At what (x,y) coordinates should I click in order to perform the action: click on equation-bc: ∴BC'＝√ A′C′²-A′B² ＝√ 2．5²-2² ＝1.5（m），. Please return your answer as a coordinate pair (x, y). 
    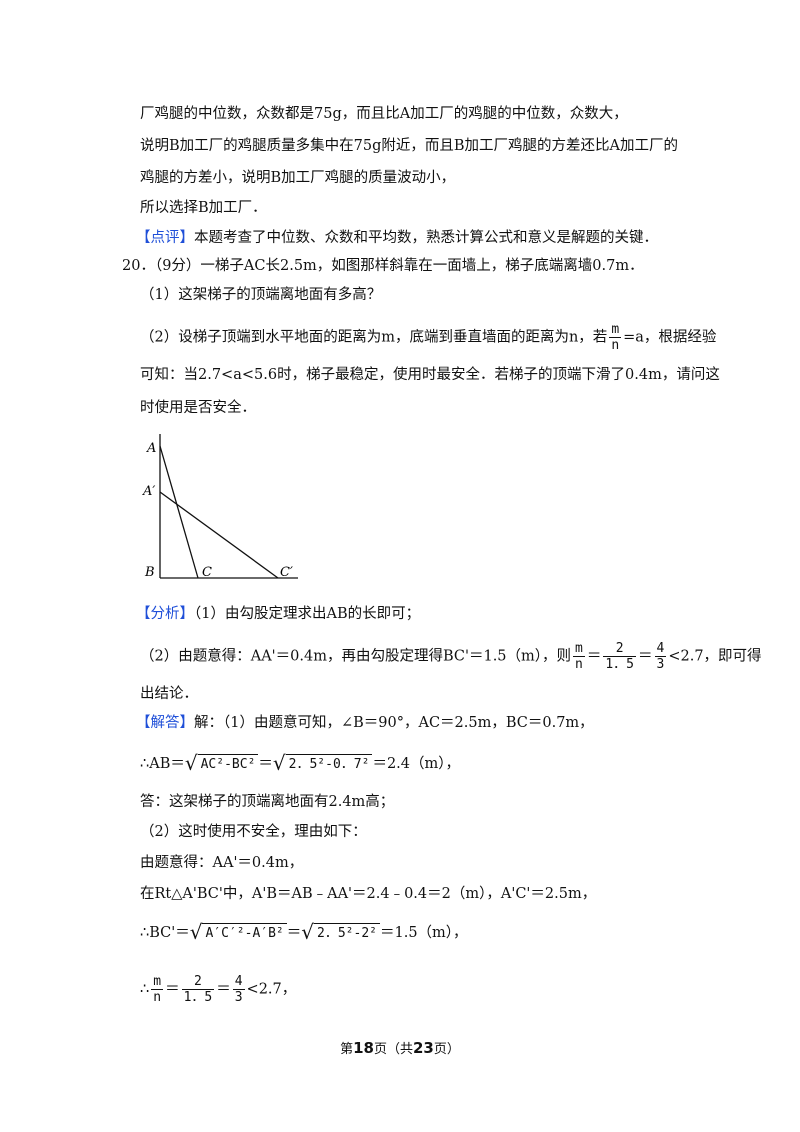
    Looking at the image, I should click on (304, 932).